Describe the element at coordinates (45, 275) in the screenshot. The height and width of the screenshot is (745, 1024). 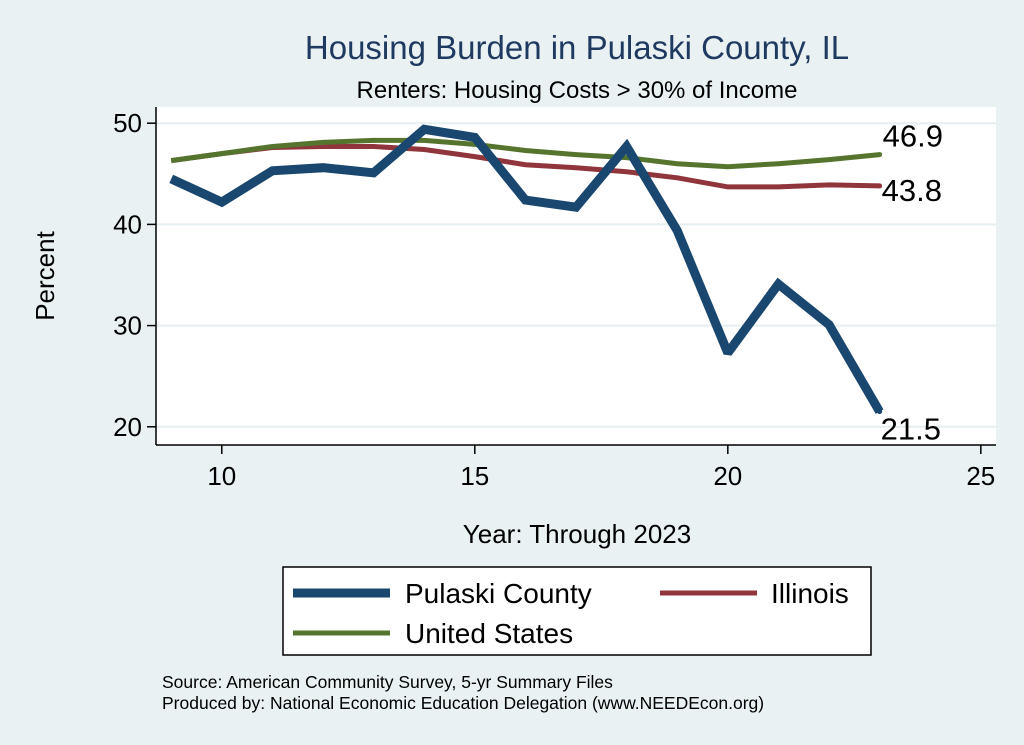
I see `y-axis-title: Percent` at that location.